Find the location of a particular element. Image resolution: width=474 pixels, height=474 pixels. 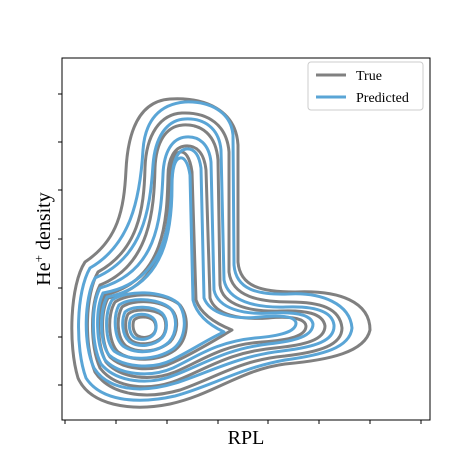

y-ticks is located at coordinates (60, 239).